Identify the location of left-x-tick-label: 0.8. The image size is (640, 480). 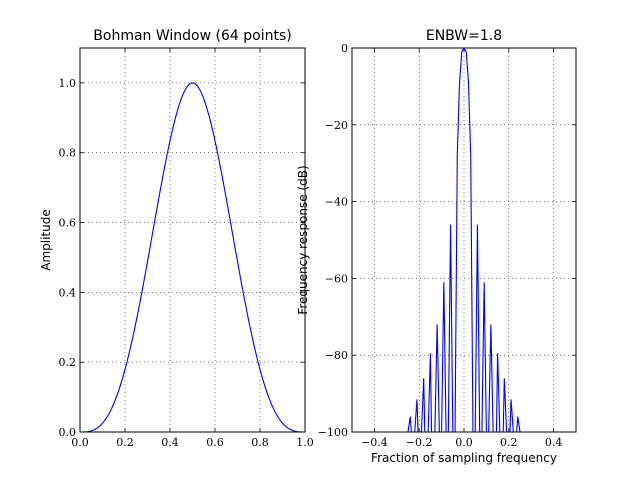
(260, 442).